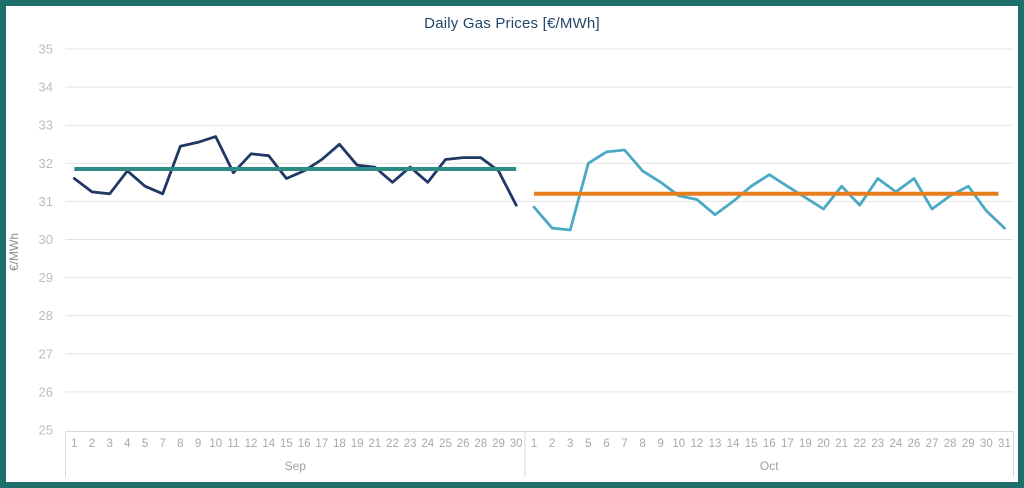 This screenshot has height=488, width=1024. What do you see at coordinates (339, 444) in the screenshot?
I see `day-tick-label: 18` at bounding box center [339, 444].